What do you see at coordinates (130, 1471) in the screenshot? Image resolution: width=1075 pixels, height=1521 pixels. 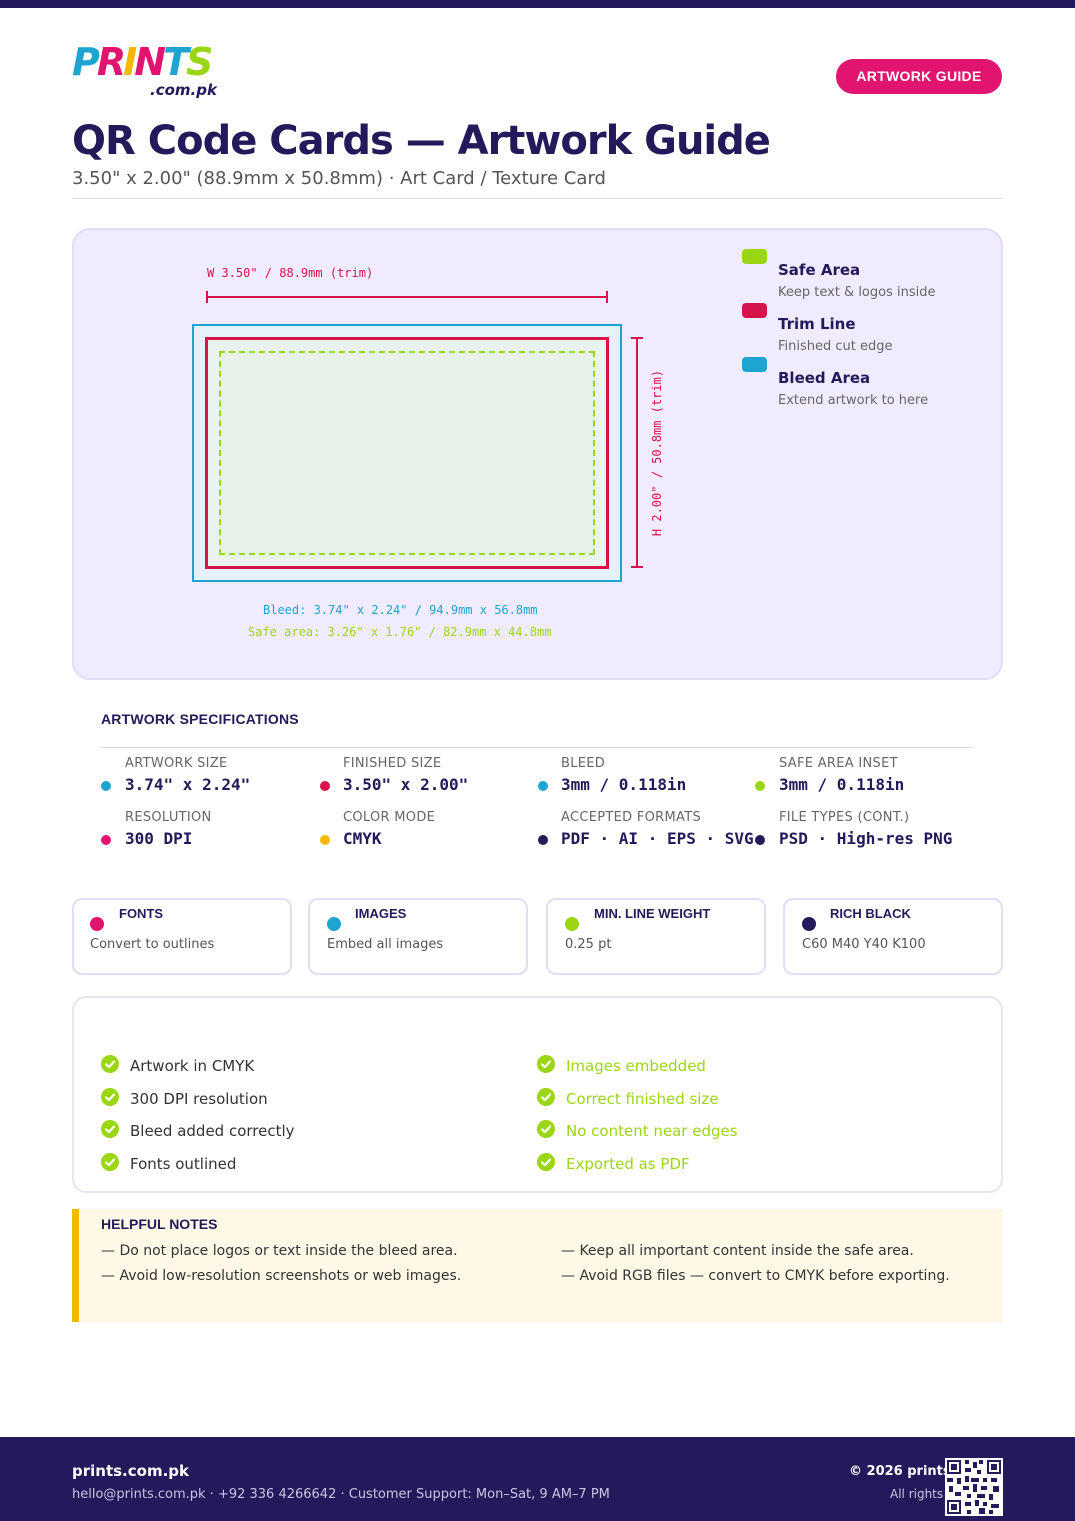 I see `footer-site-name: prints.com.pk` at bounding box center [130, 1471].